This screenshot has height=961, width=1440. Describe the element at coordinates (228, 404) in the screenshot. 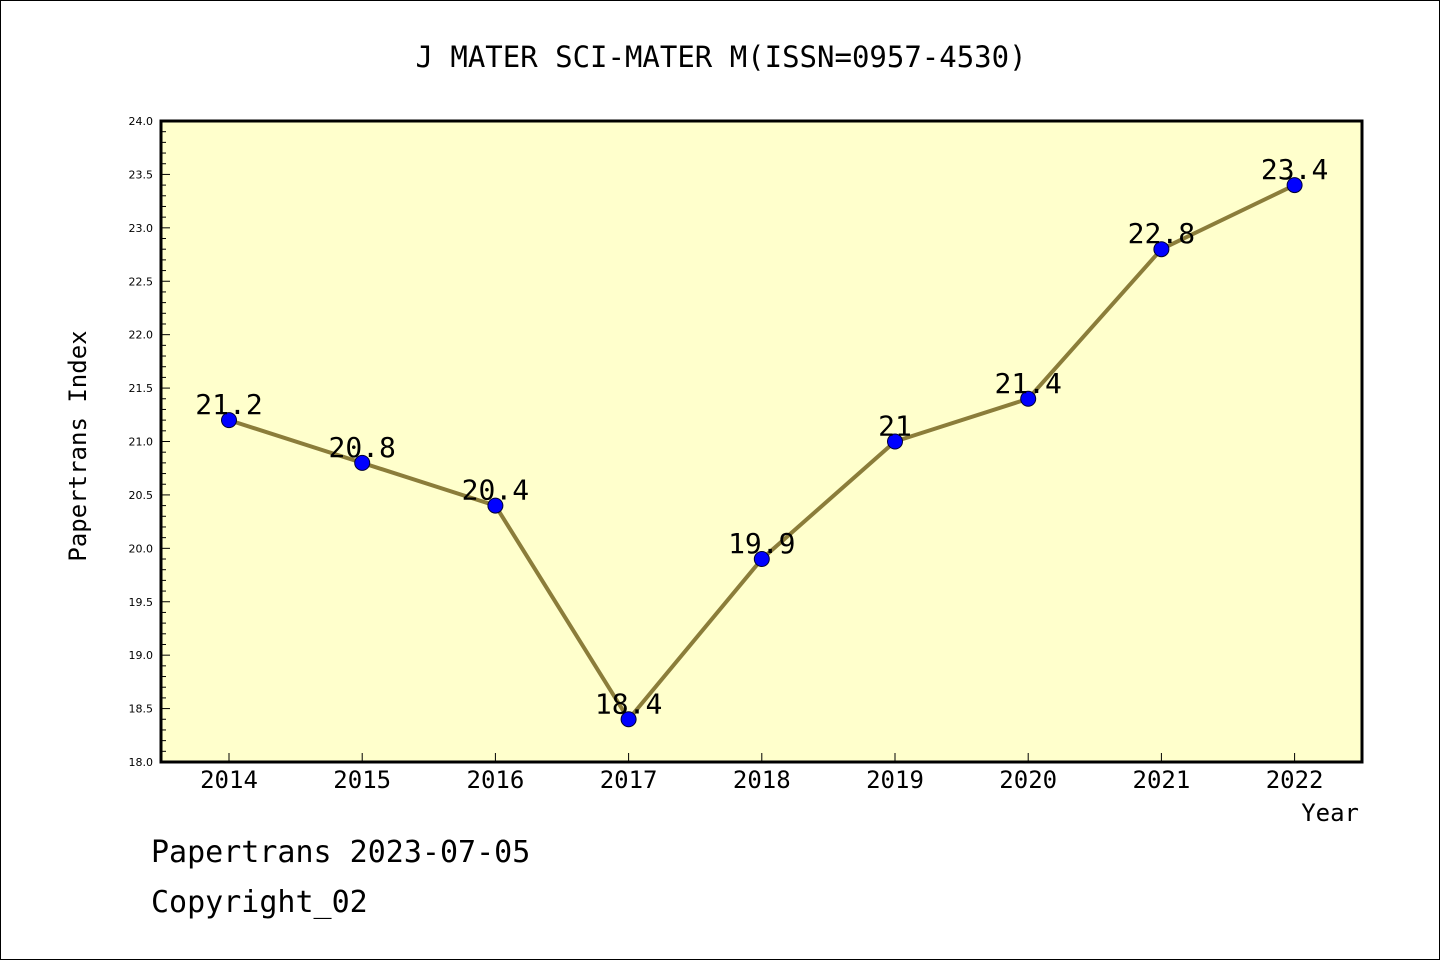

I see `data-label: 21.2` at that location.